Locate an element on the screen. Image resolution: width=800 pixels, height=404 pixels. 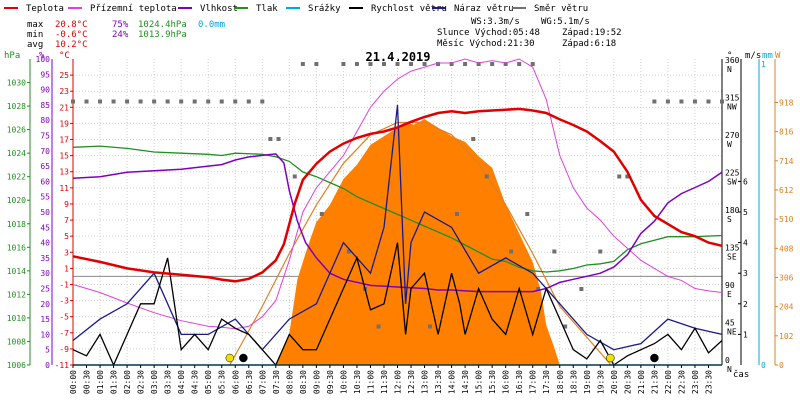
astro-wg: WG:5.1m/s is located at coordinates (565, 22).